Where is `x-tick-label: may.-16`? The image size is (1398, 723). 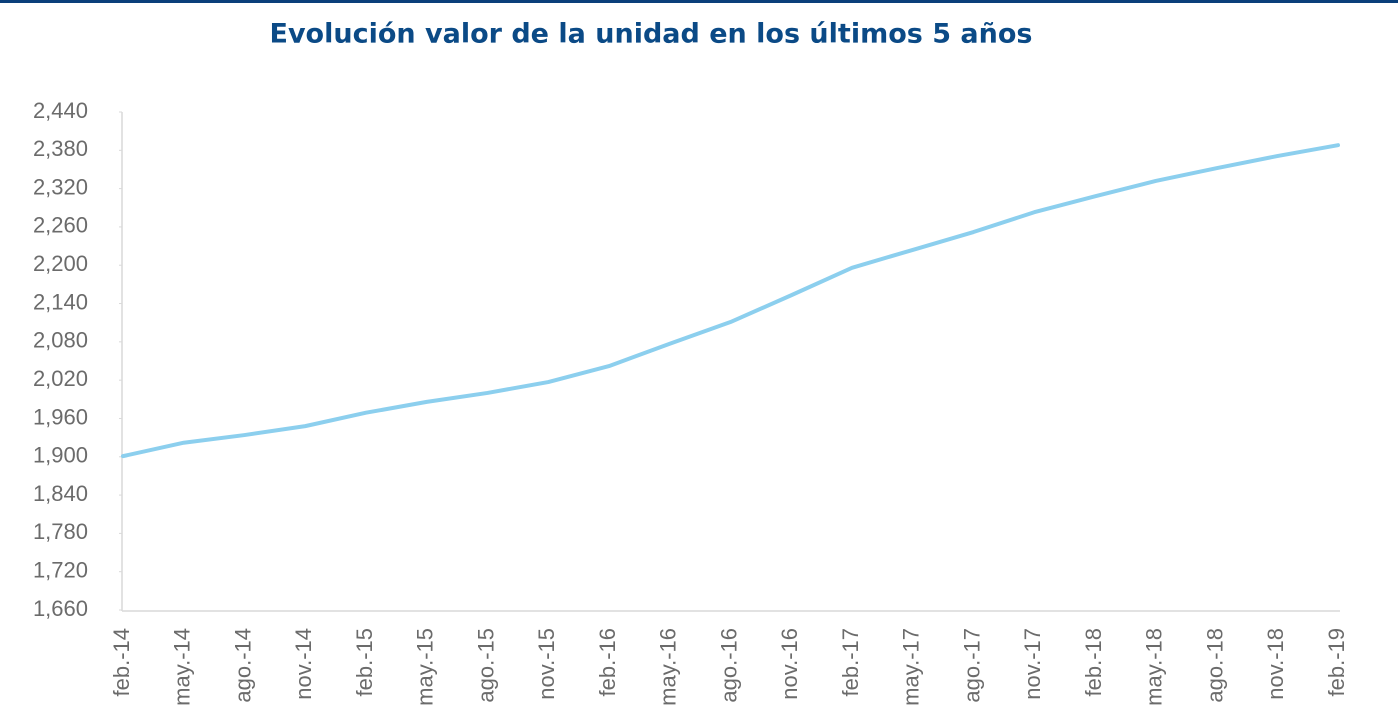 x-tick-label: may.-16 is located at coordinates (668, 667).